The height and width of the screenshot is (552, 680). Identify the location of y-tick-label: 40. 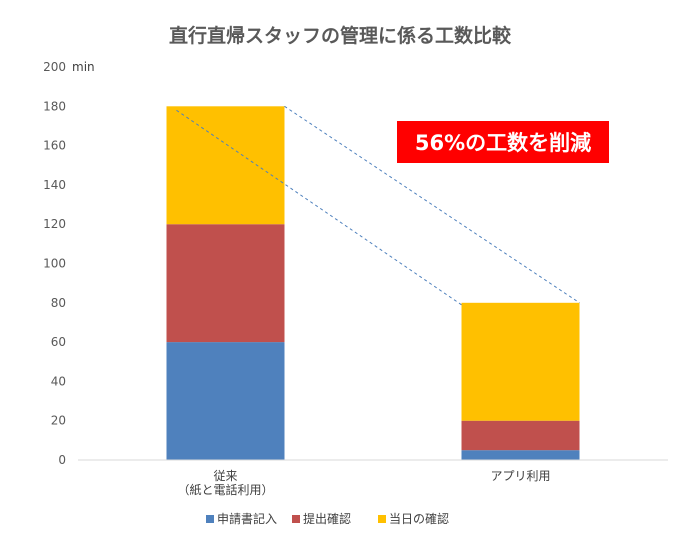
(58, 381).